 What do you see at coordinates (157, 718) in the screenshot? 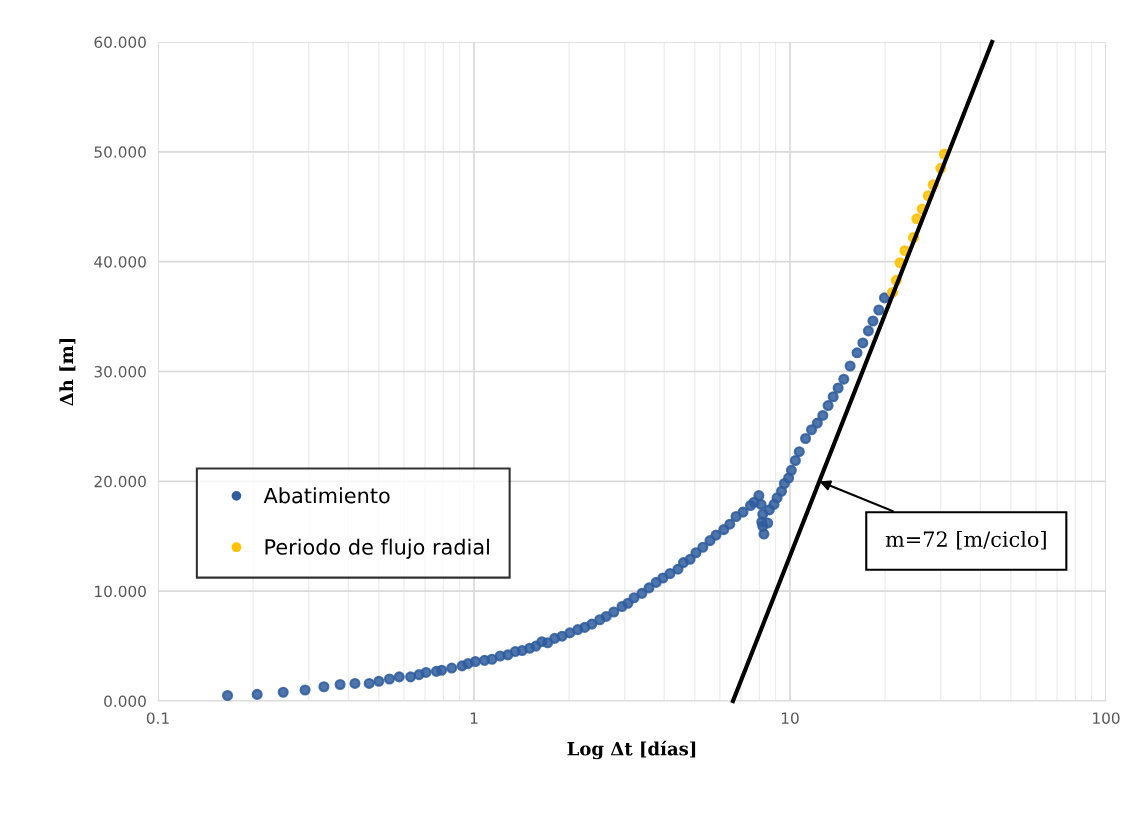
I see `x-tick-label: 0.1` at bounding box center [157, 718].